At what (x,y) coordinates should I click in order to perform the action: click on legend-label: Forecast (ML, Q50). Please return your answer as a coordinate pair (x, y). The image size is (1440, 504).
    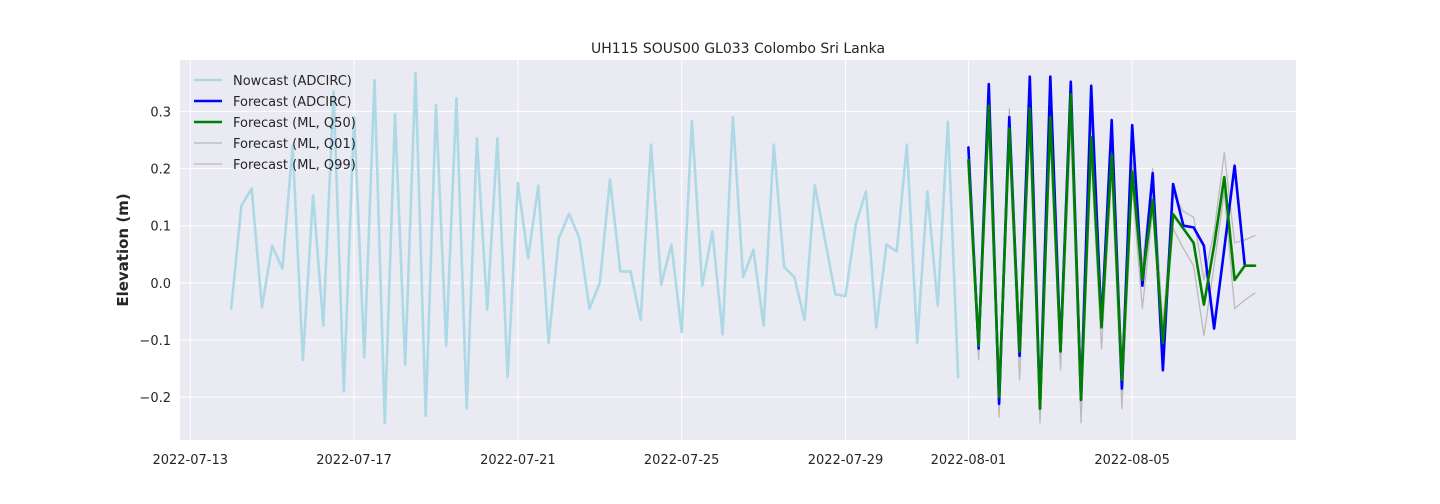
    Looking at the image, I should click on (294, 123).